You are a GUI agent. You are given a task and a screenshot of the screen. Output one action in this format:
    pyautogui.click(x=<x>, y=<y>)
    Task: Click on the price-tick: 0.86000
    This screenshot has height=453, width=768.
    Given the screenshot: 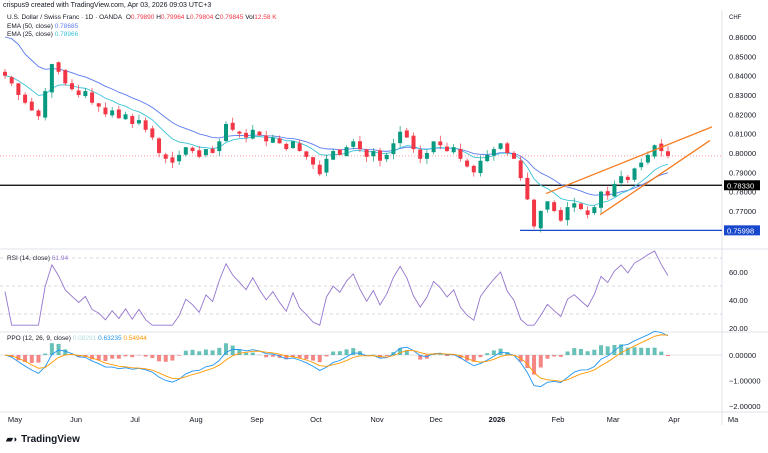 What is the action you would take?
    pyautogui.click(x=742, y=37)
    